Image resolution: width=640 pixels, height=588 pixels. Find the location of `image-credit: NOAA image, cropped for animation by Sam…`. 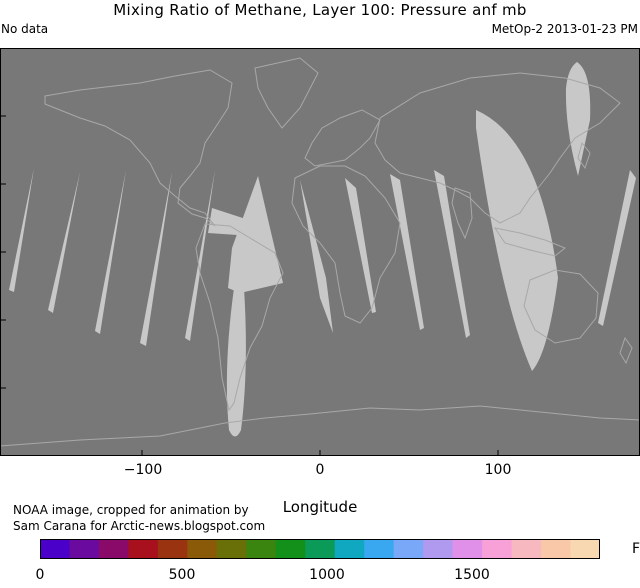

image-credit: NOAA image, cropped for animation by Sam… is located at coordinates (139, 518).